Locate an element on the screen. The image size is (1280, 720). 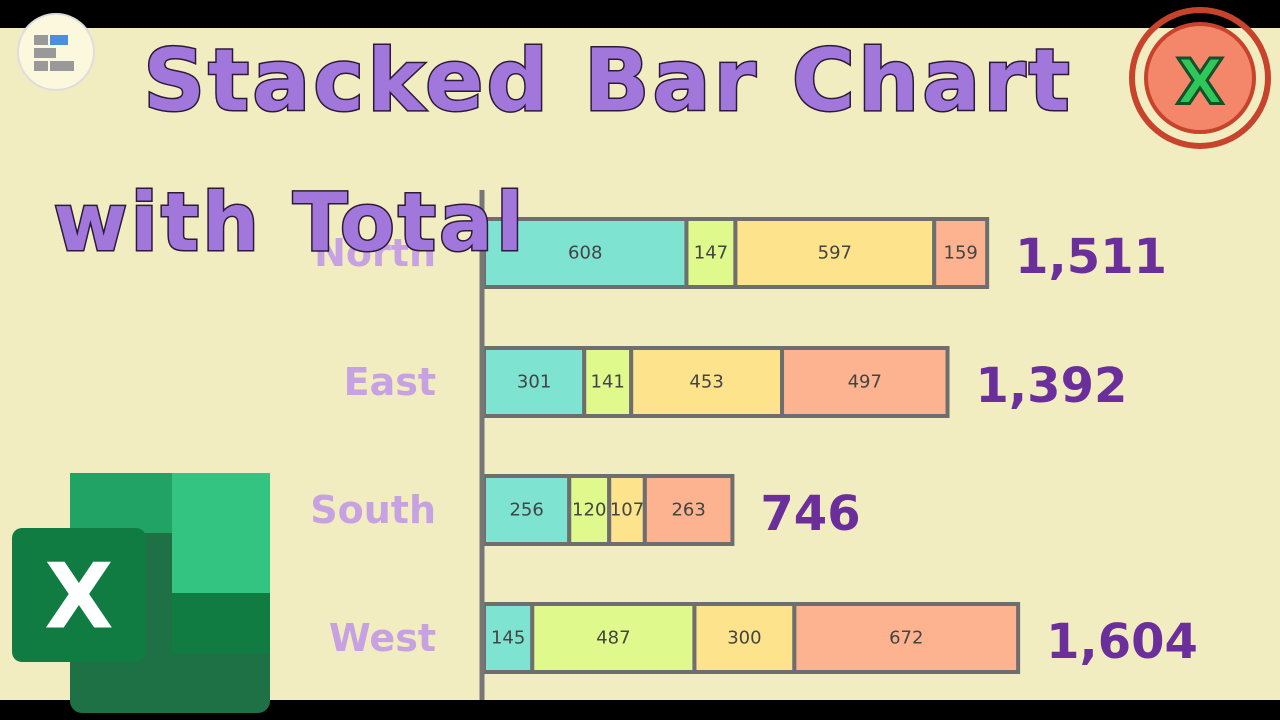
segment-label: 159 is located at coordinates (961, 253).